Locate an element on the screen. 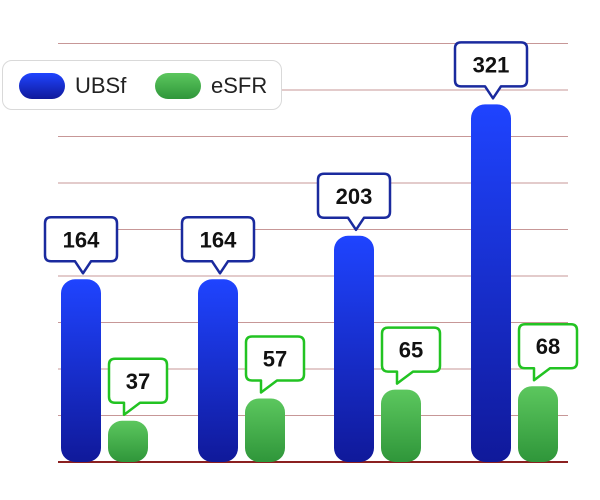 The height and width of the screenshot is (500, 600). legend: UBSf eSFR is located at coordinates (142, 85).